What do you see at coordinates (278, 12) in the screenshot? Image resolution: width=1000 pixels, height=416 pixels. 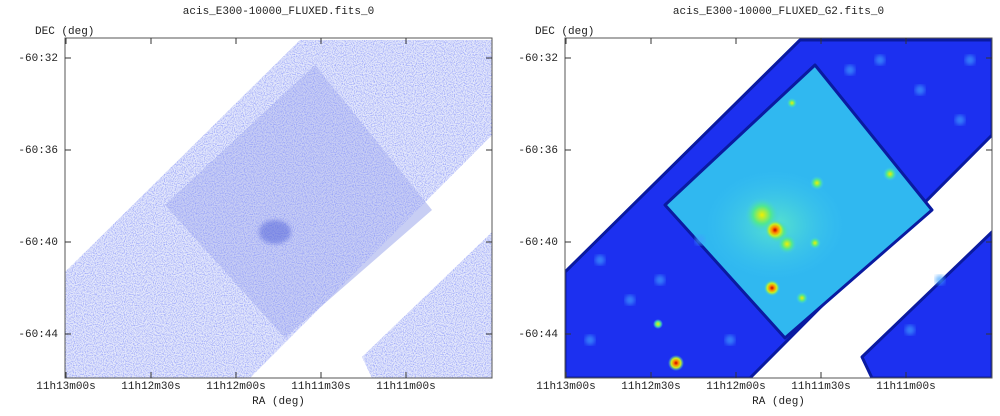 I see `panel-title: acis_E300-10000_FLUXED.fits_0` at bounding box center [278, 12].